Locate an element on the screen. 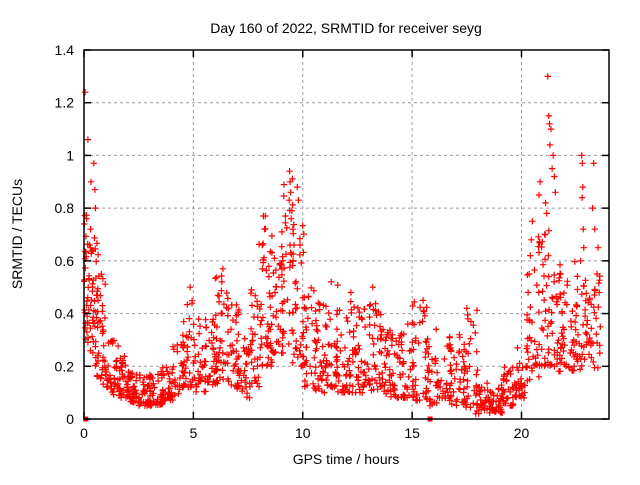 The height and width of the screenshot is (485, 640). y-tick-label: 0 is located at coordinates (70, 419).